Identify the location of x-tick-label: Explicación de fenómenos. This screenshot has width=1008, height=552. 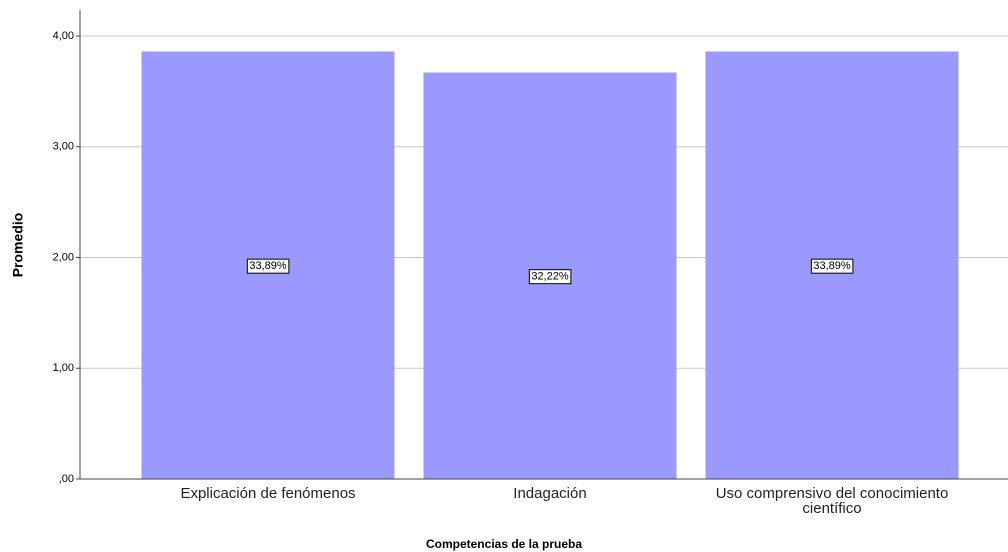
(268, 493).